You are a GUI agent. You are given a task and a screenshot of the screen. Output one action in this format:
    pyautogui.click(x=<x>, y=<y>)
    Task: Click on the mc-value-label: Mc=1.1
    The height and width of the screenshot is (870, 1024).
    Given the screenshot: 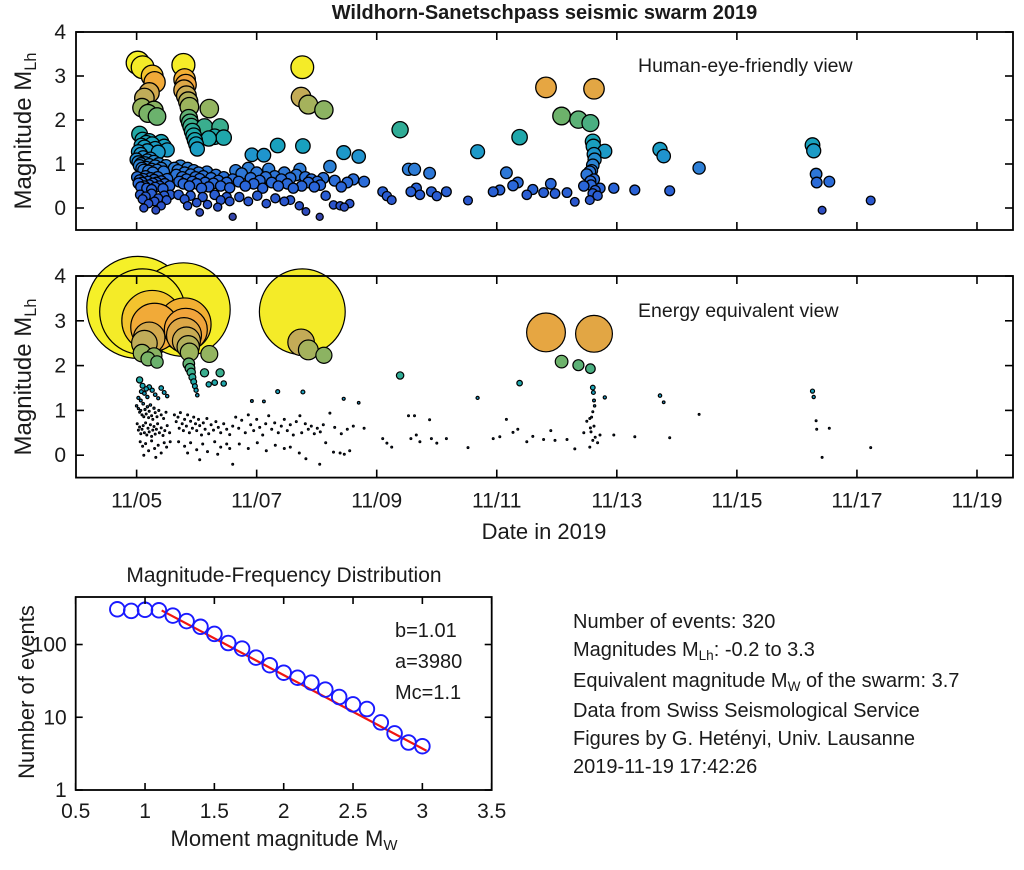 What is the action you would take?
    pyautogui.click(x=428, y=693)
    